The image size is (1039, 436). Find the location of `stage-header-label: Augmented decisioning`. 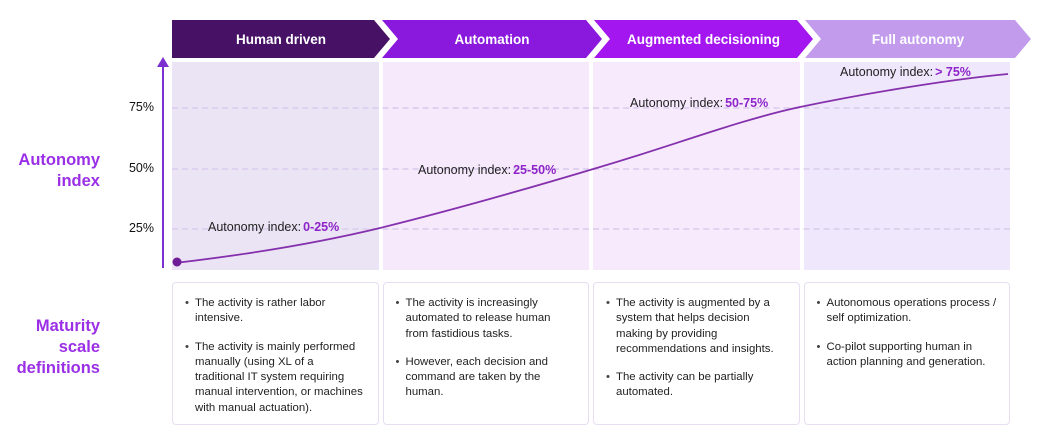

stage-header-label: Augmented decisioning is located at coordinates (703, 39).